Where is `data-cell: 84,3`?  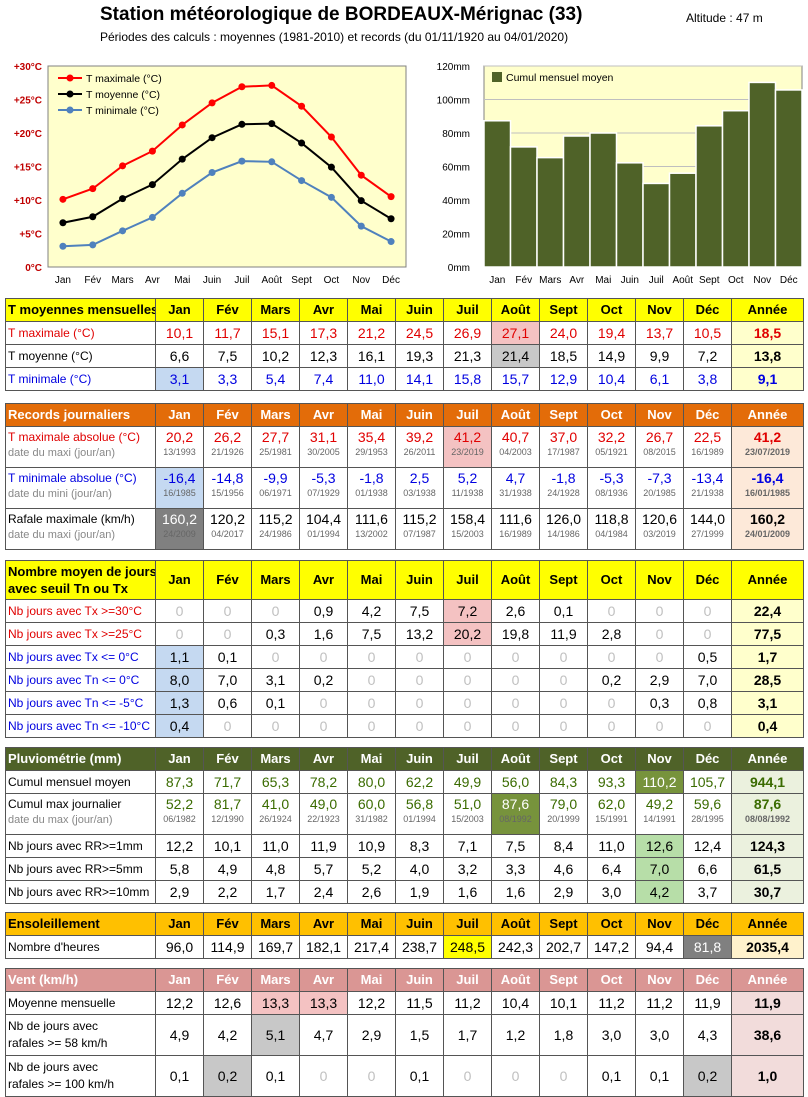 data-cell: 84,3 is located at coordinates (563, 782).